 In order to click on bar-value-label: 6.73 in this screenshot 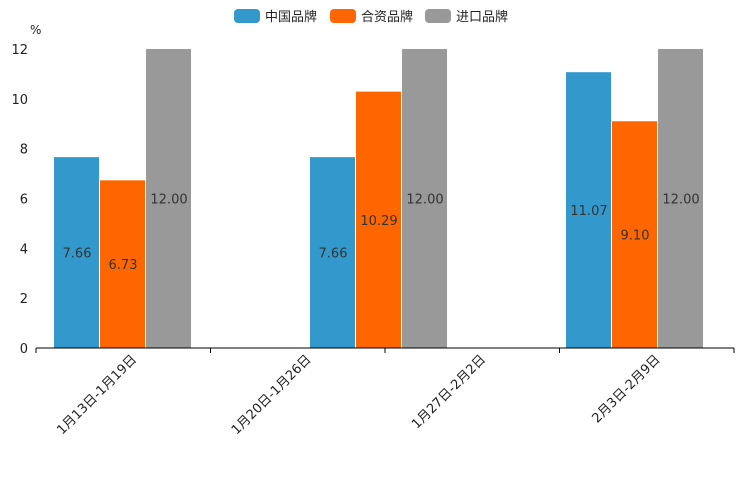, I will do `click(123, 265)`.